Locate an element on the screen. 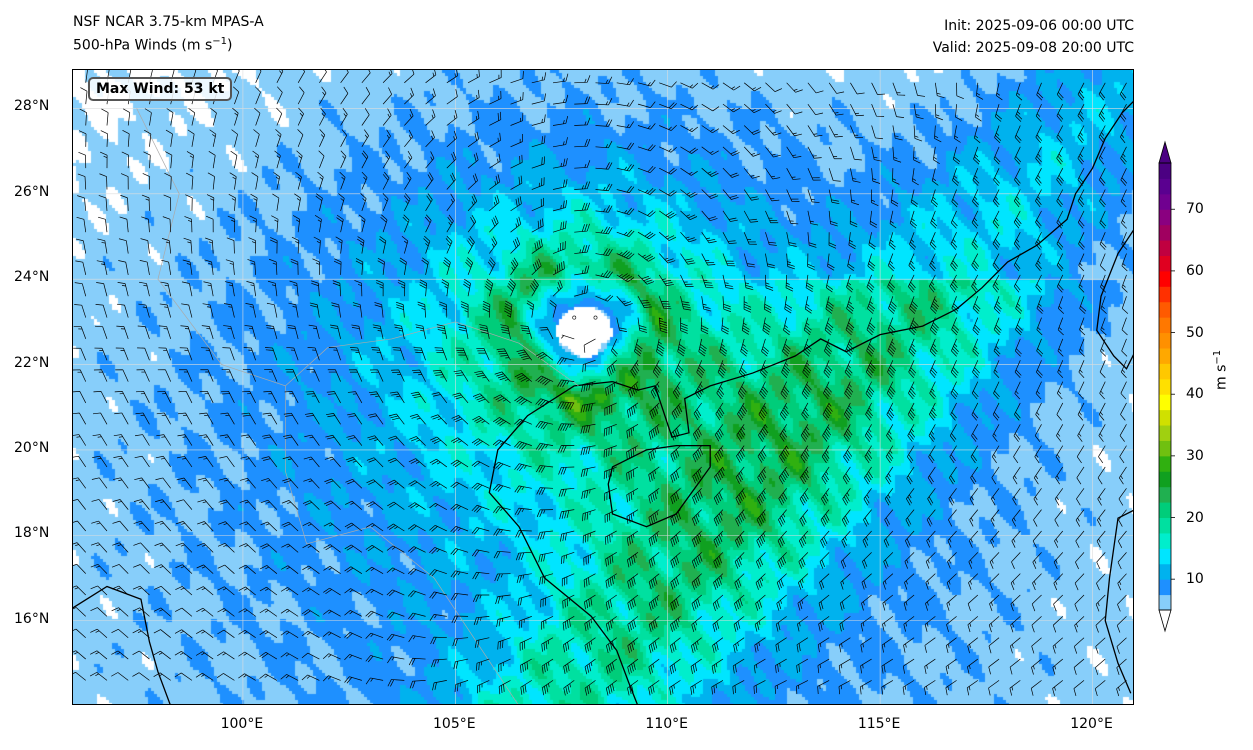 The width and height of the screenshot is (1253, 750). colorbar-segment is located at coordinates (1165, 494).